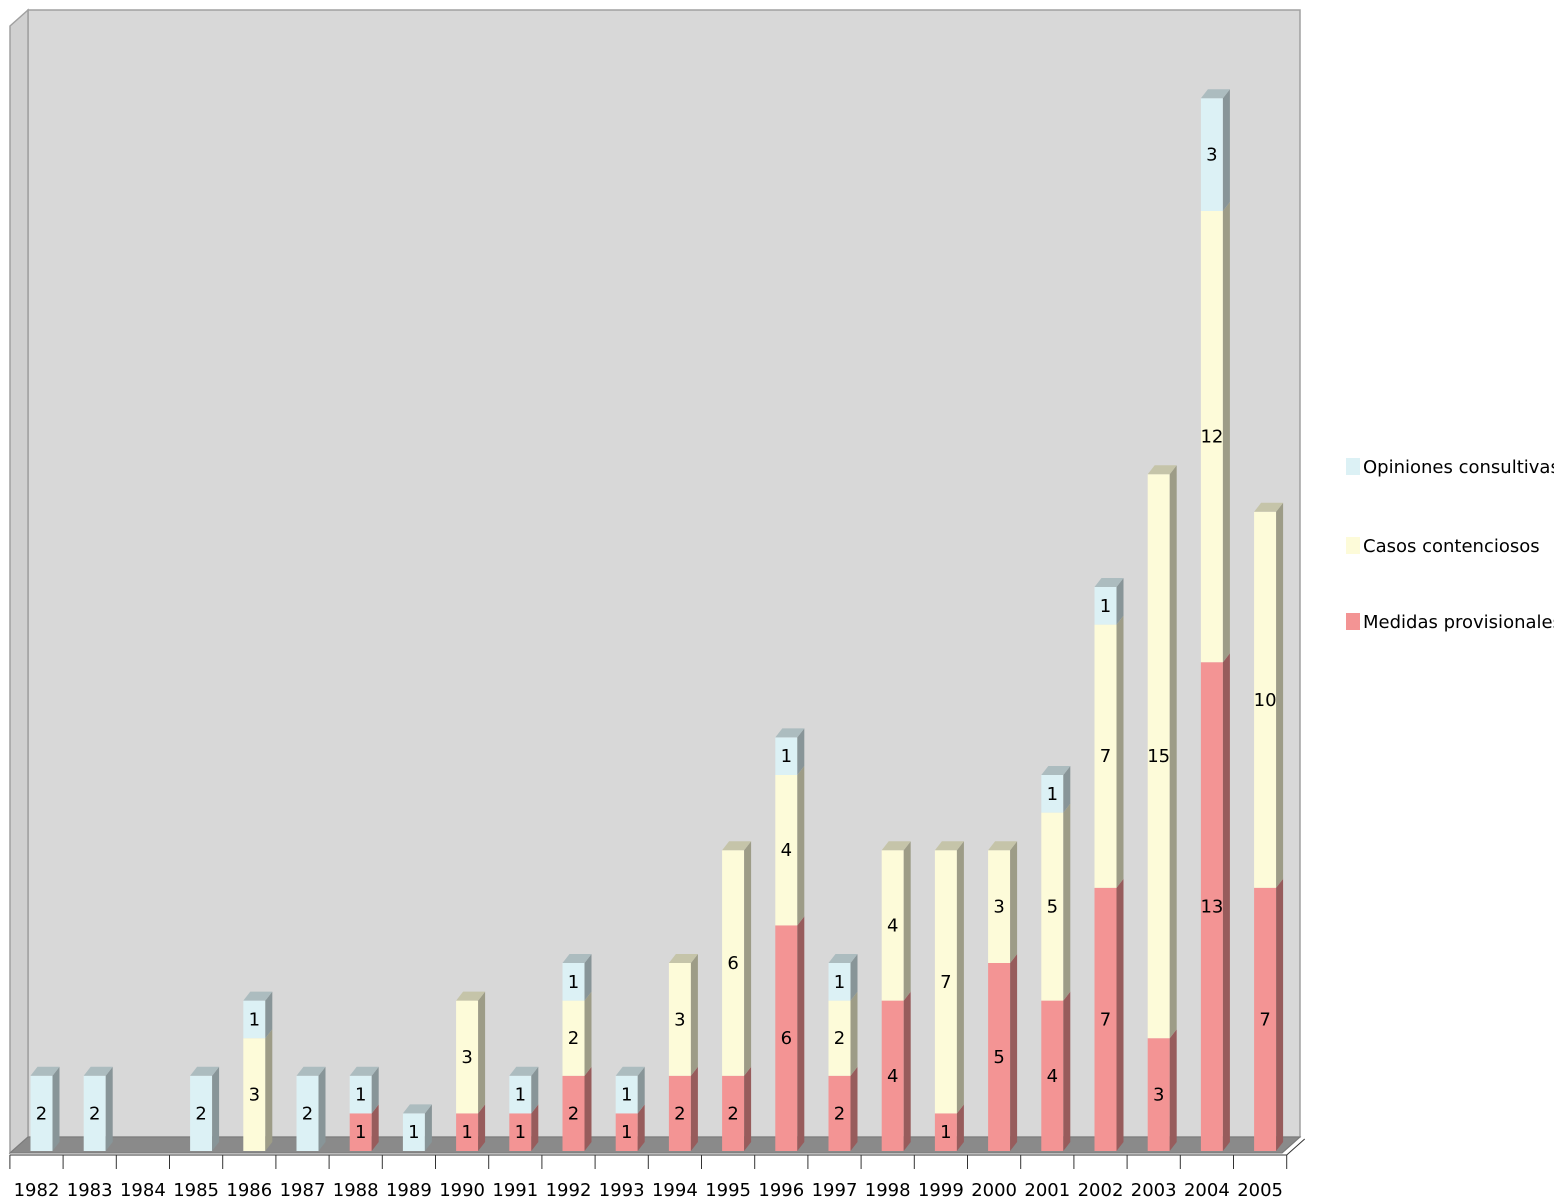 Image resolution: width=1554 pixels, height=1202 pixels. Describe the element at coordinates (737, 996) in the screenshot. I see `bar-stack-1995: 26` at that location.